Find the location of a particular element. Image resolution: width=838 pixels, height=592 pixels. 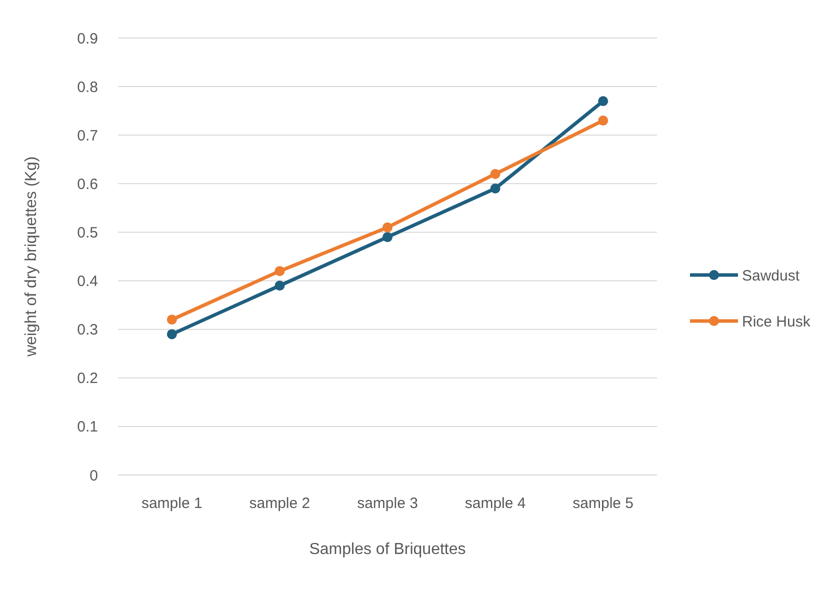

y-tick-label: 0 is located at coordinates (94, 475).